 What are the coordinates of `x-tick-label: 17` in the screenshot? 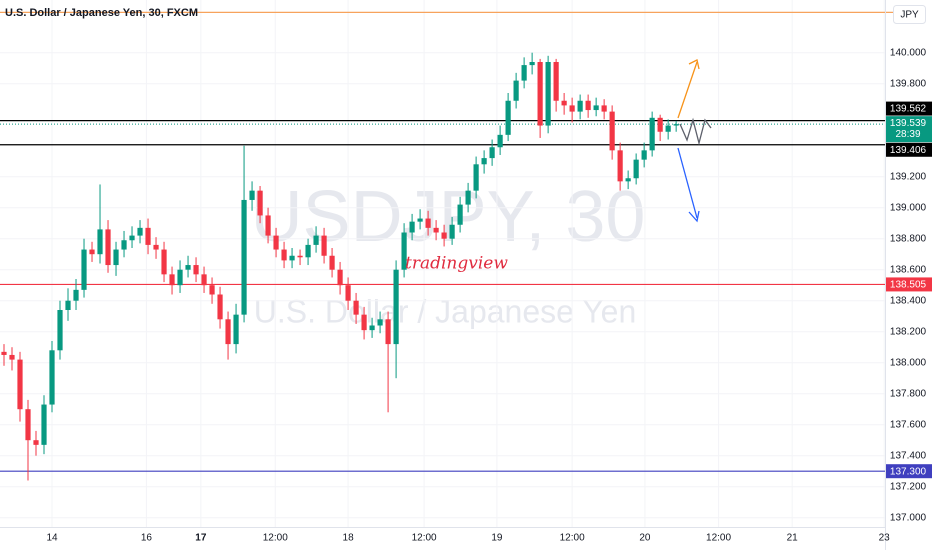 It's located at (201, 538).